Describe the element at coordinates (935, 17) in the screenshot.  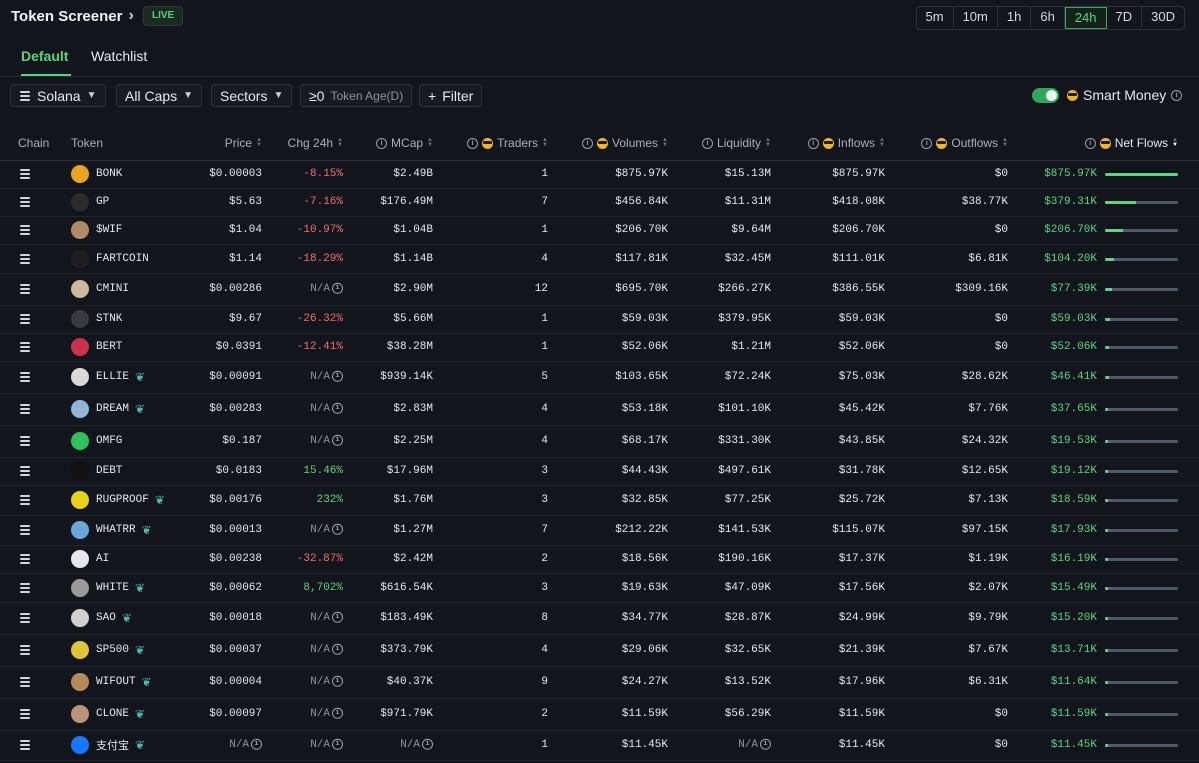
I see `timeframe-5m: 5m` at that location.